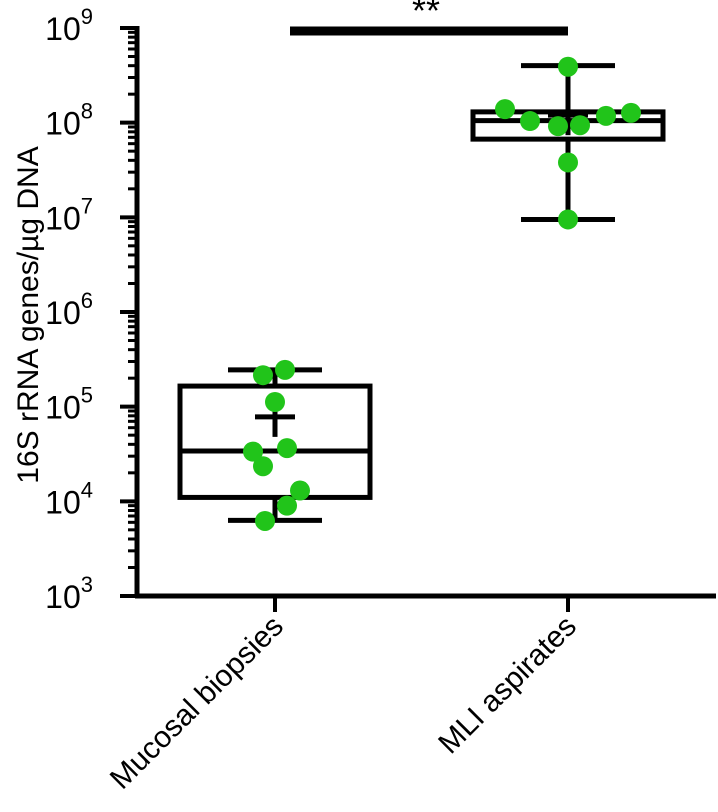 This screenshot has width=718, height=812. What do you see at coordinates (69, 498) in the screenshot?
I see `y-tick-label: 10⁴` at bounding box center [69, 498].